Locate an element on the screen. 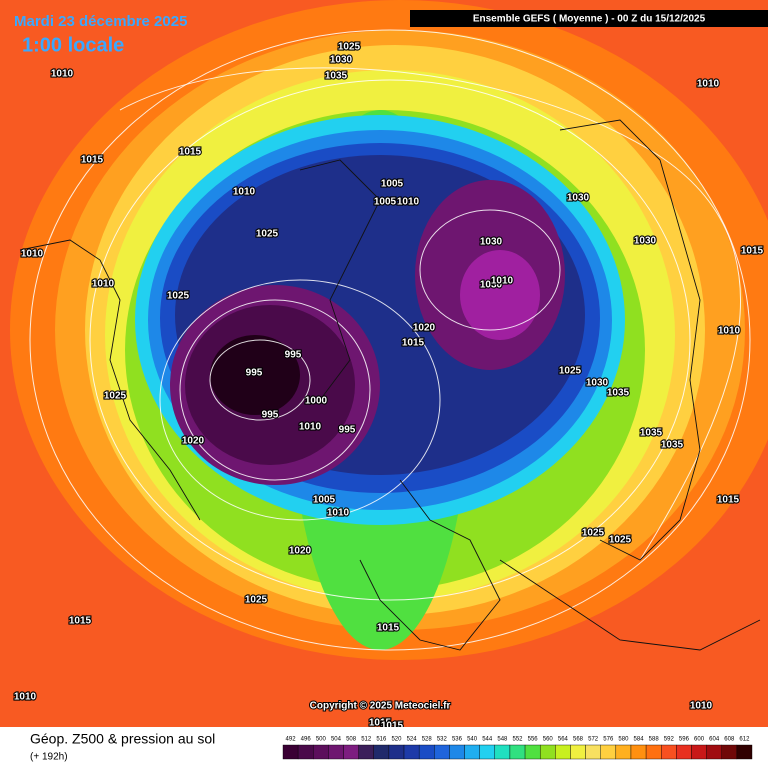 This screenshot has width=768, height=773. header-bar is located at coordinates (589, 18).